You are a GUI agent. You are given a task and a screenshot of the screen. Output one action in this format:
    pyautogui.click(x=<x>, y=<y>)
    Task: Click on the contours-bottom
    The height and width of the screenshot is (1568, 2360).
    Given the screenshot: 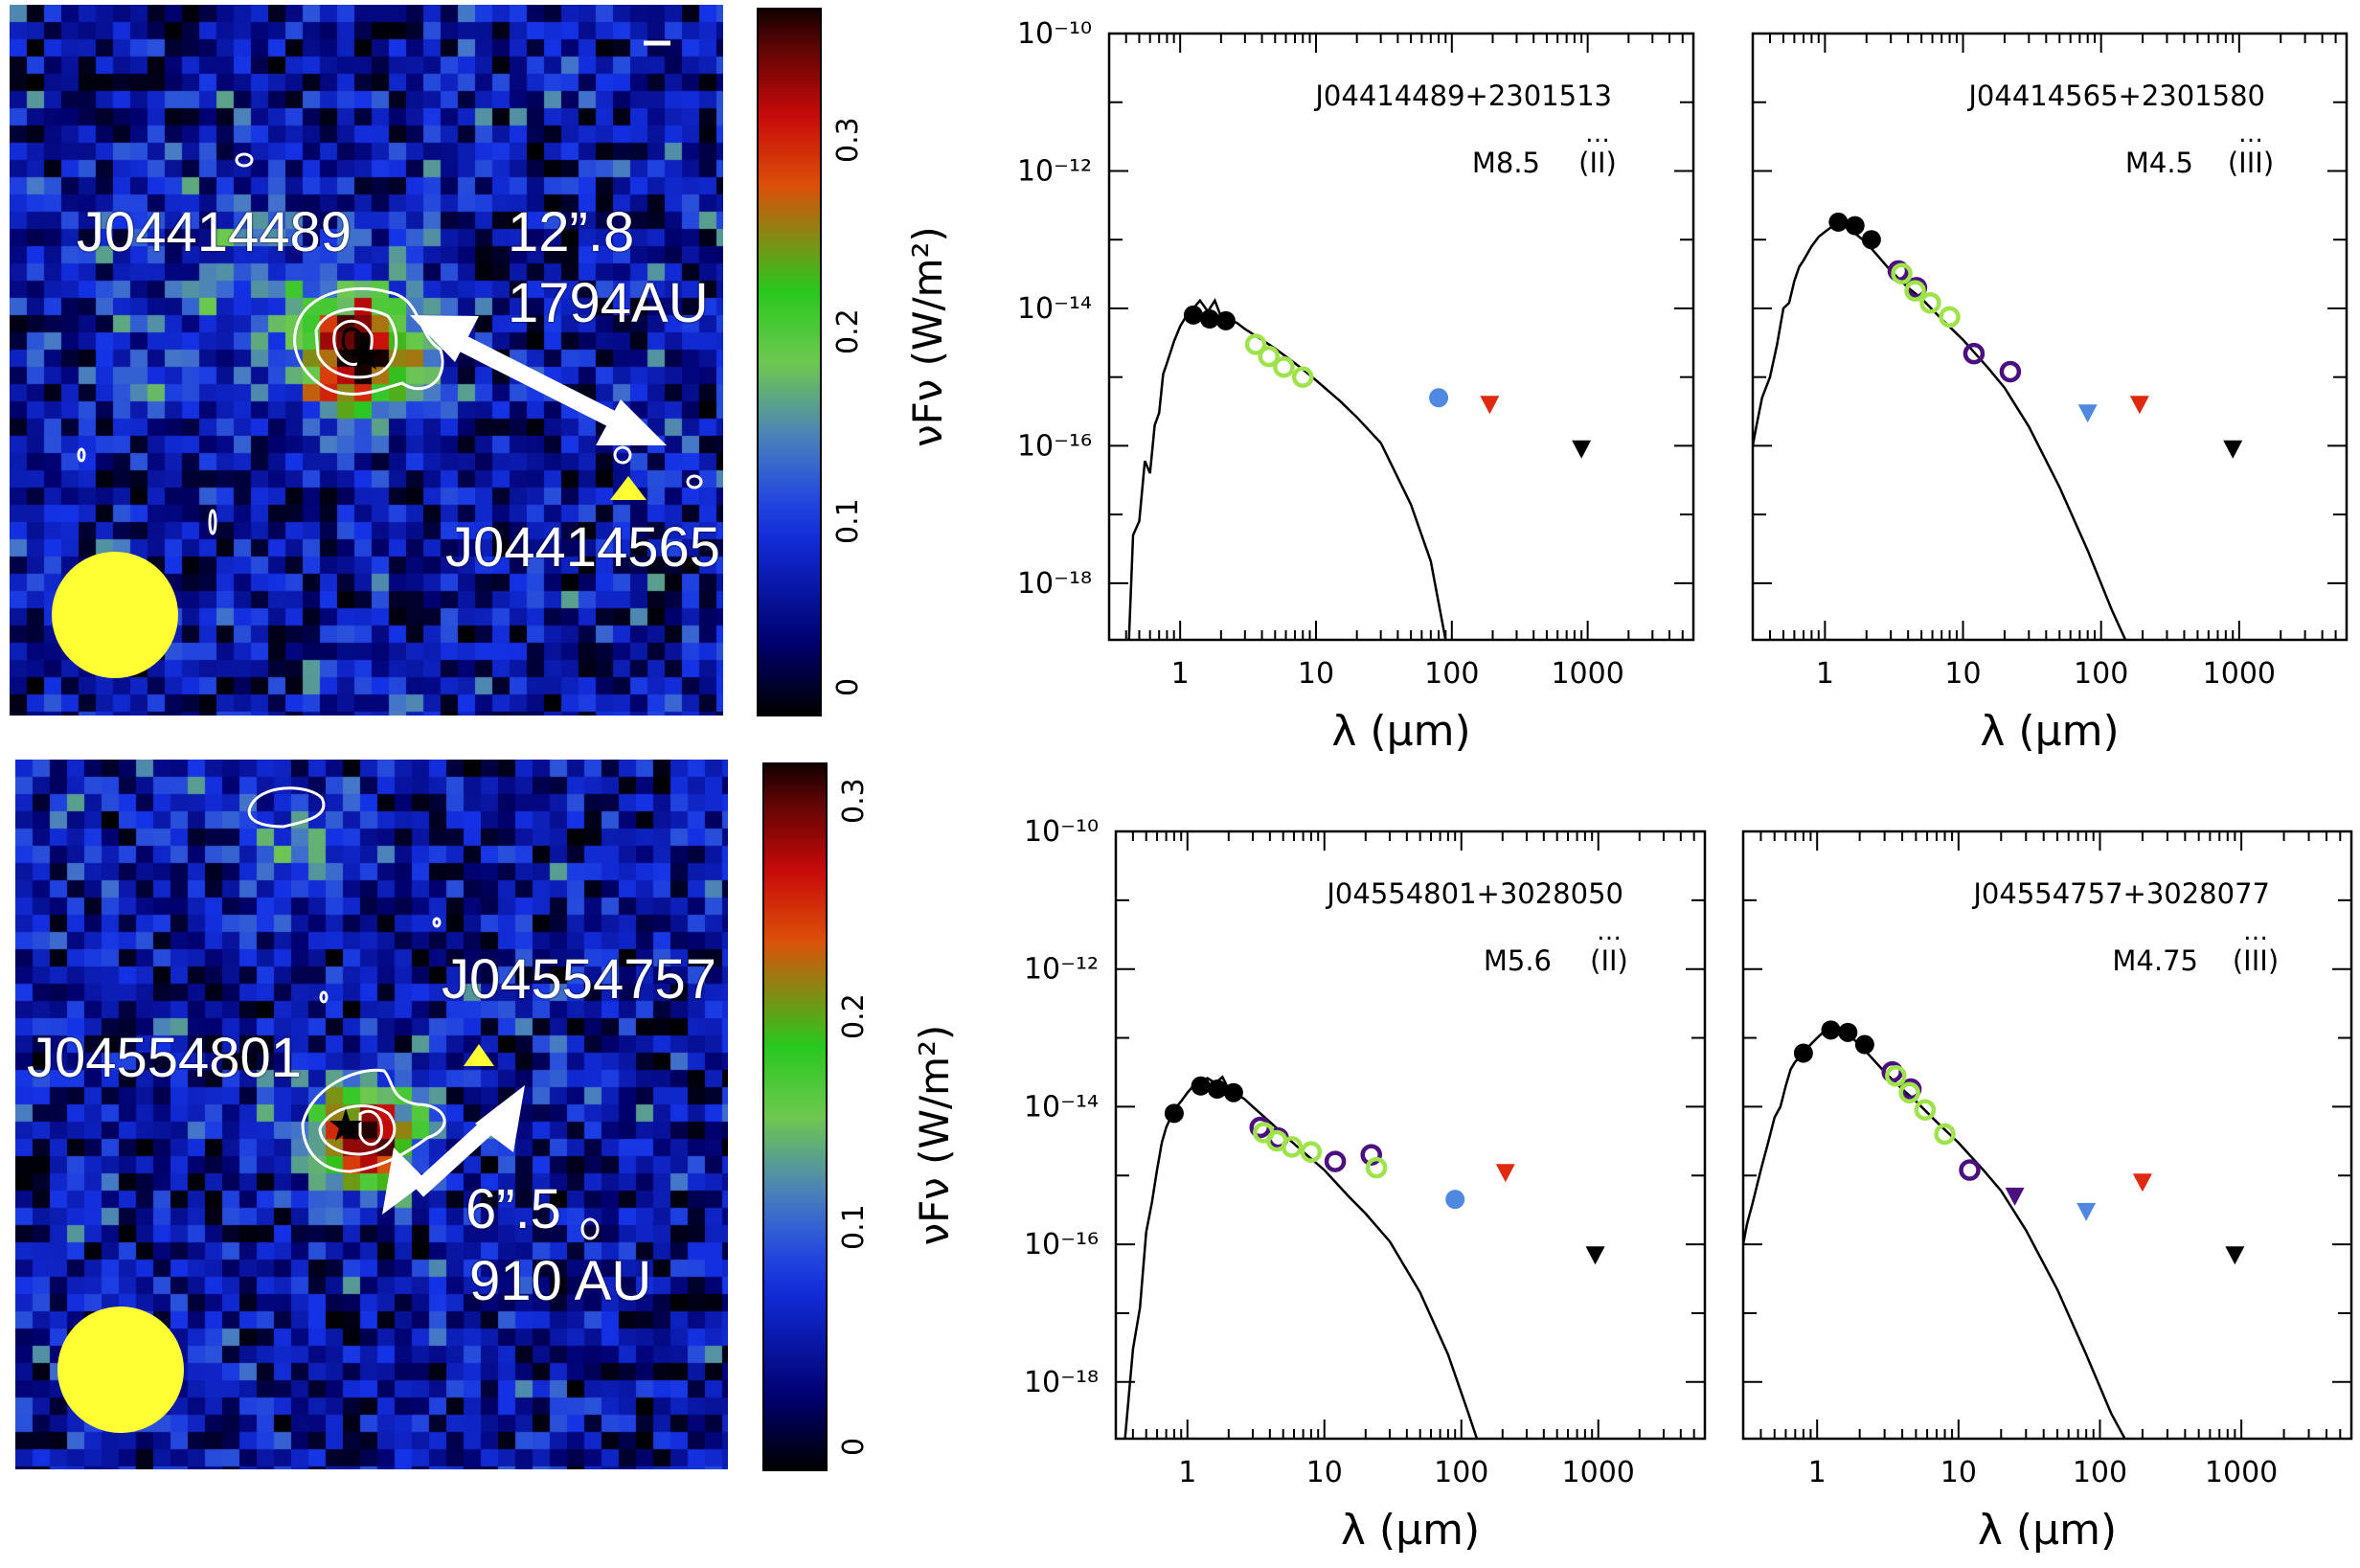 What is the action you would take?
    pyautogui.click(x=423, y=1013)
    